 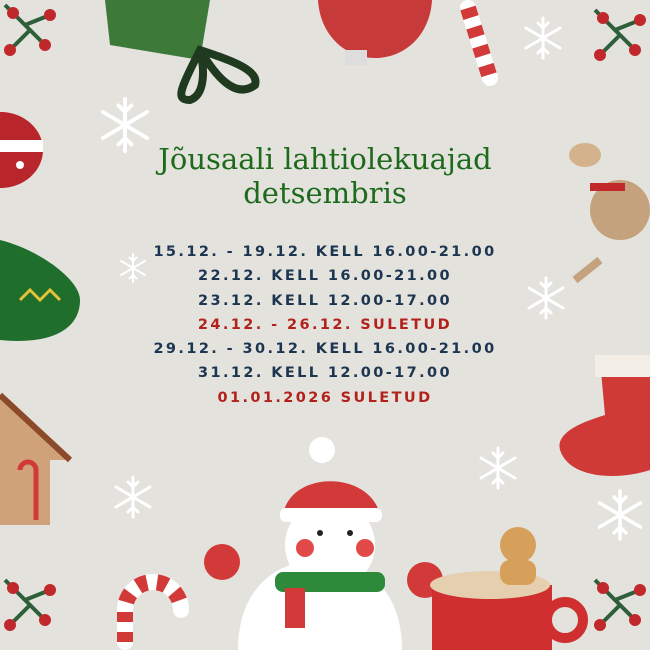 I want to click on stocking-icon, so click(x=604, y=415).